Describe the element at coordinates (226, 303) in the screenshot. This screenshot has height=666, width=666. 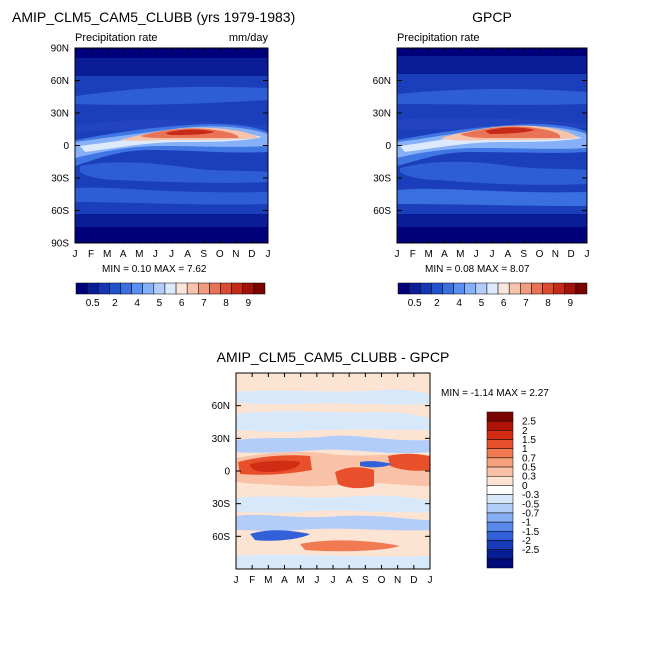
I see `colorbar-label: 8` at that location.